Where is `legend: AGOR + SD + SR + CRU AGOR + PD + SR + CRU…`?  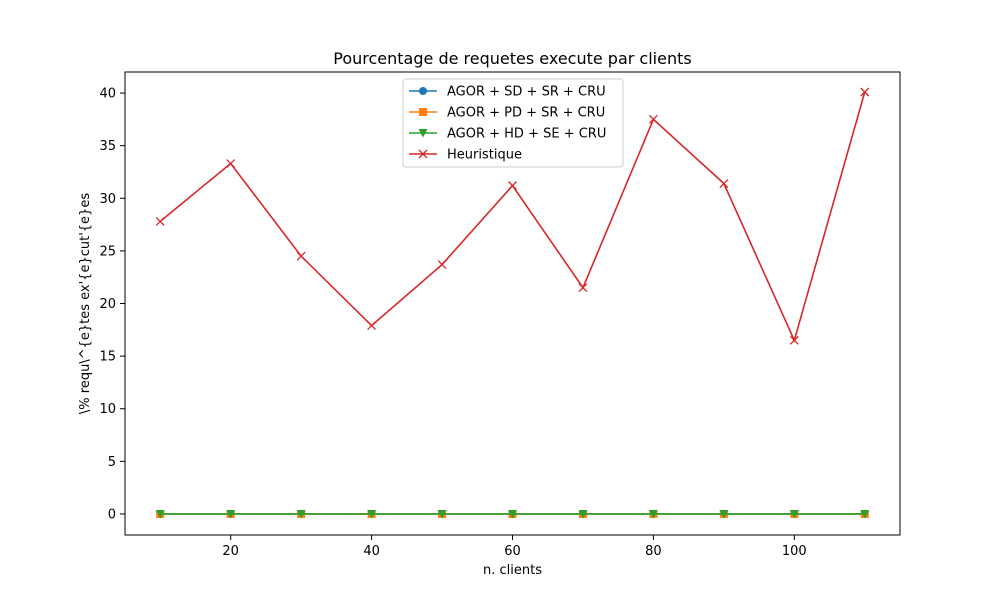
legend: AGOR + SD + SR + CRU AGOR + PD + SR + CRU… is located at coordinates (513, 123).